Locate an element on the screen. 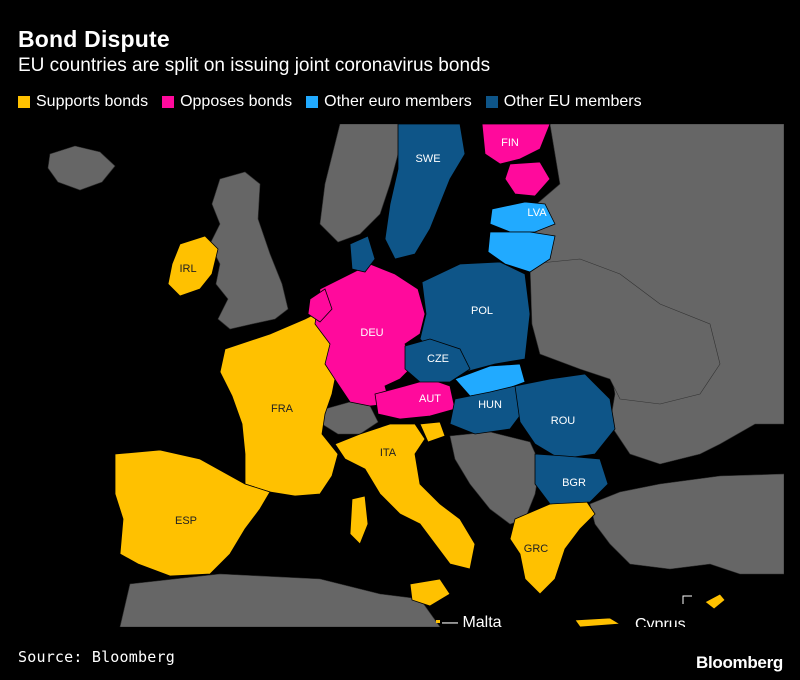 This screenshot has width=800, height=680. label-deu: DEU is located at coordinates (371, 333).